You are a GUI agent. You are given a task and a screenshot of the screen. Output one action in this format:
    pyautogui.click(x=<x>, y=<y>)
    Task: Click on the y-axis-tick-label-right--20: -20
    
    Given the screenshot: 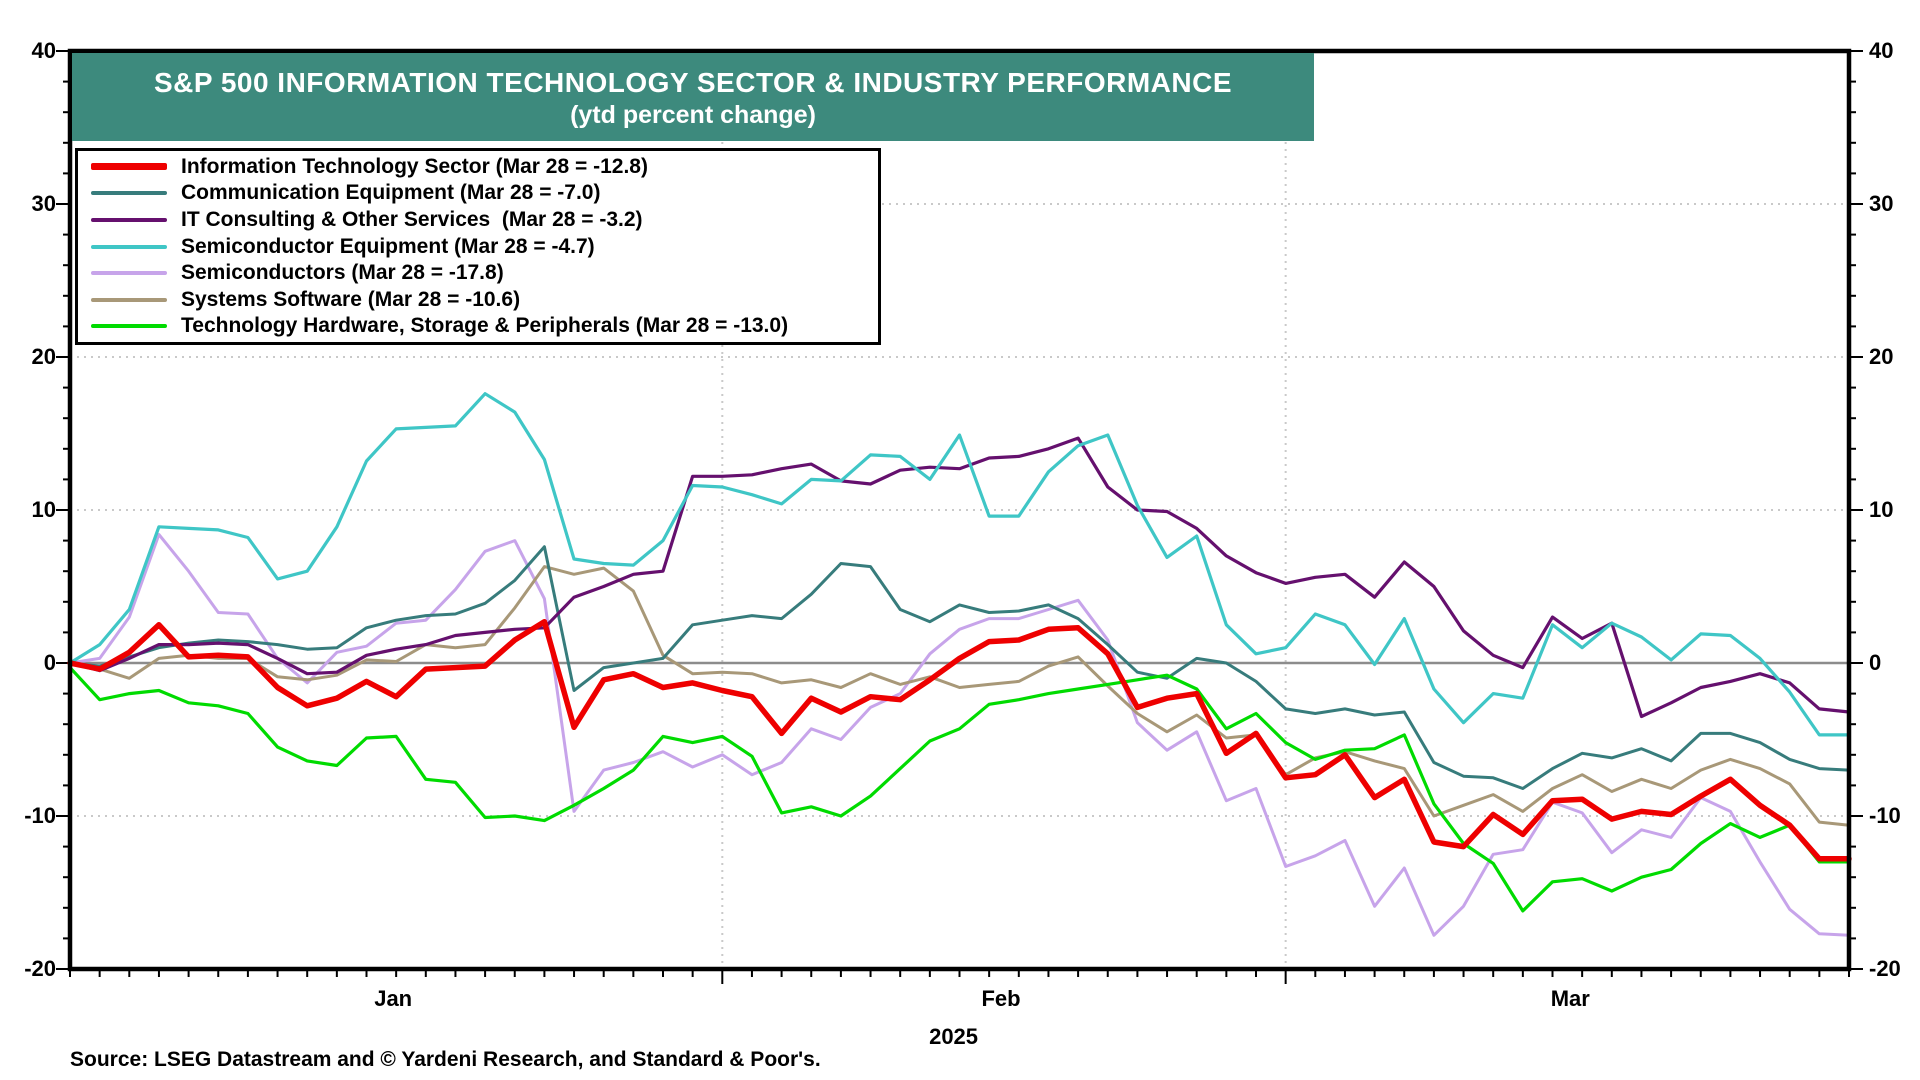 What is the action you would take?
    pyautogui.click(x=1885, y=968)
    